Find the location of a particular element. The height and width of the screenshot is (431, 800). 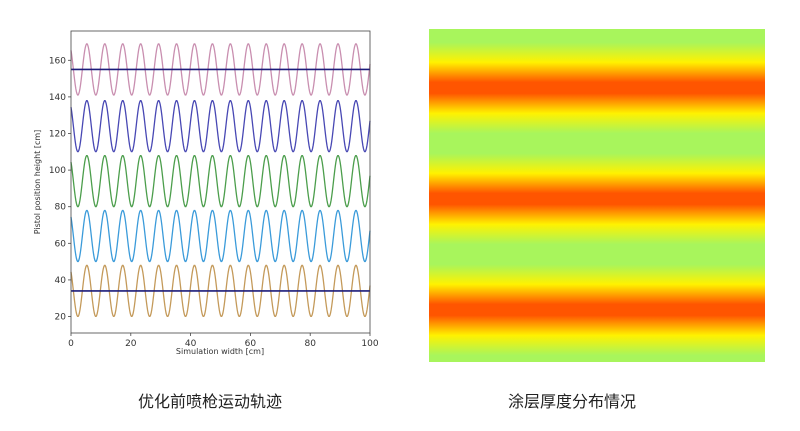

y-tick-label: 40 is located at coordinates (61, 281).